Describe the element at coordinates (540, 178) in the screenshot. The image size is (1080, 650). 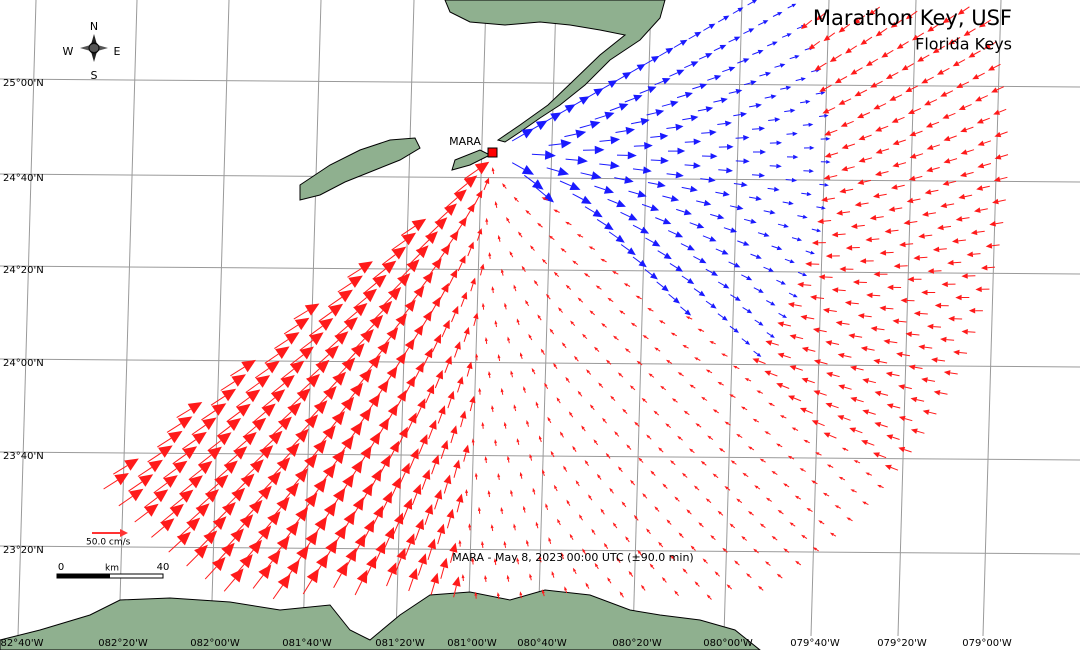
I see `lat-line` at that location.